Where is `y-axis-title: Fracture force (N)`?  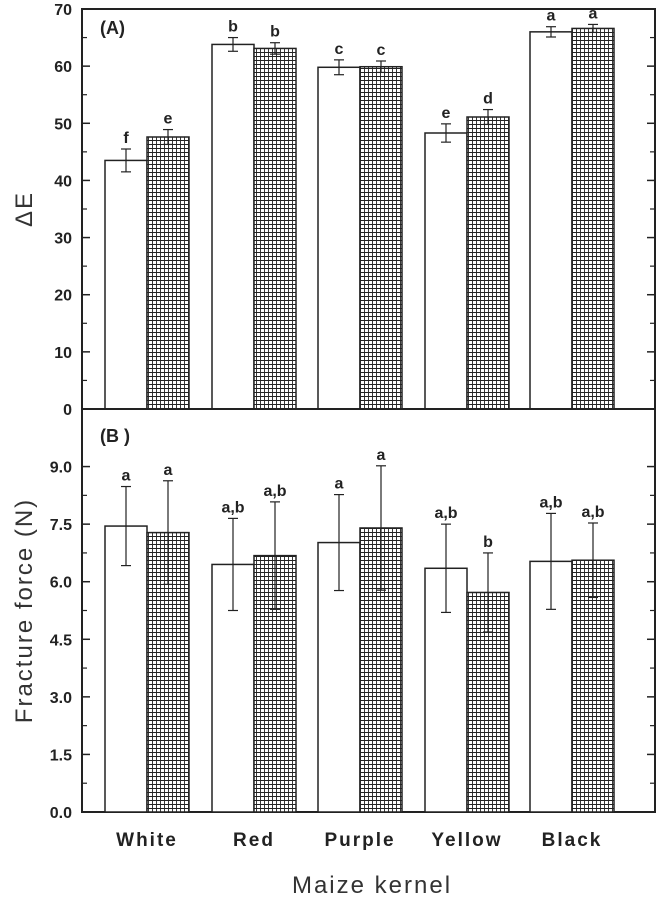
y-axis-title: Fracture force (N) is located at coordinates (24, 610).